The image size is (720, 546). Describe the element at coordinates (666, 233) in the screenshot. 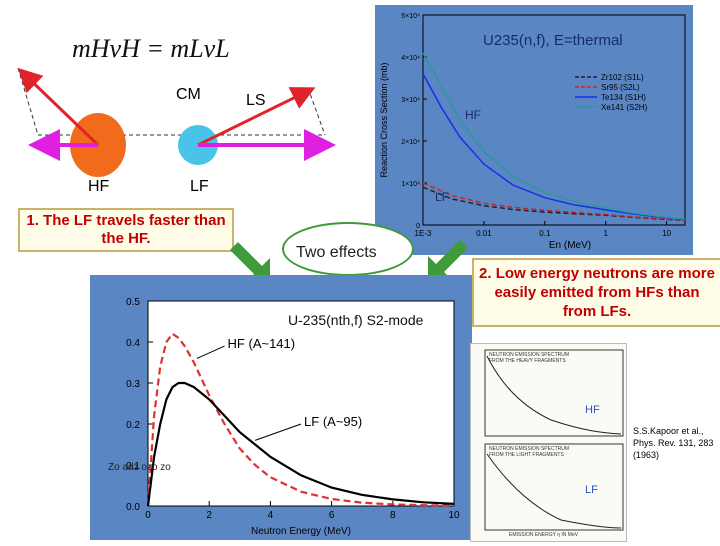

I see `cs-x-tick-label: 10` at that location.